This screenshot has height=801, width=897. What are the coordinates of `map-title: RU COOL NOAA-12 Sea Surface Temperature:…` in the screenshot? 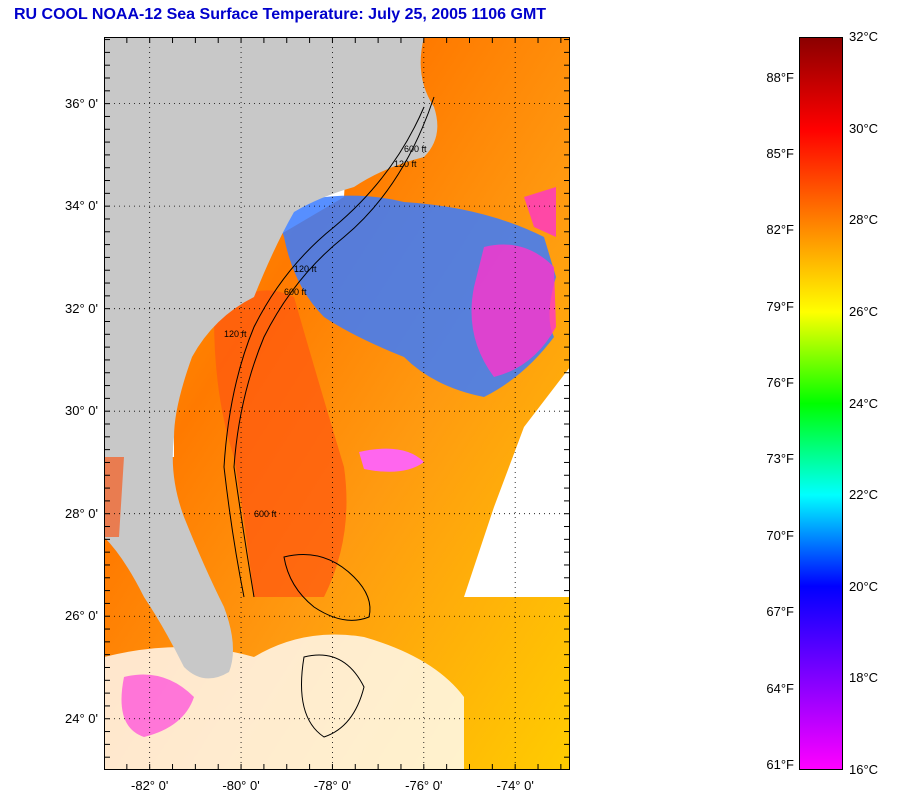 It's located at (280, 14).